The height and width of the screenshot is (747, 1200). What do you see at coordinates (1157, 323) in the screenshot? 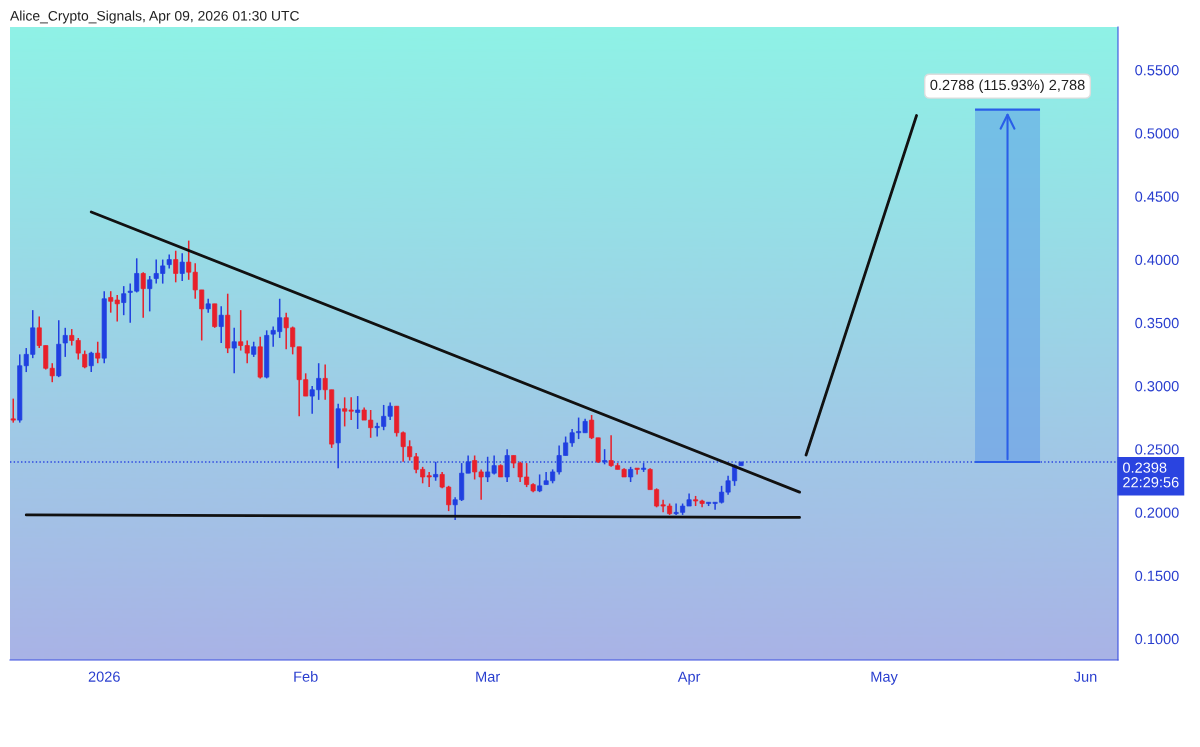
I see `y-tick-label: 0.3500` at bounding box center [1157, 323].